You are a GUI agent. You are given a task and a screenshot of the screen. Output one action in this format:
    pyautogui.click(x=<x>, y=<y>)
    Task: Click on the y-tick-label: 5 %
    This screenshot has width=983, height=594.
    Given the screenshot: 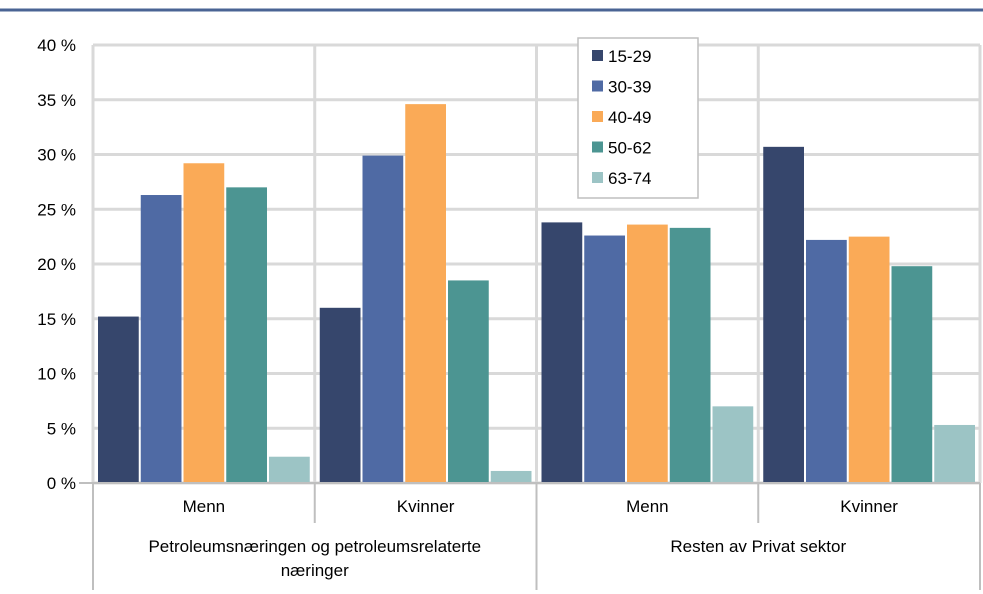 What is the action you would take?
    pyautogui.click(x=61, y=428)
    